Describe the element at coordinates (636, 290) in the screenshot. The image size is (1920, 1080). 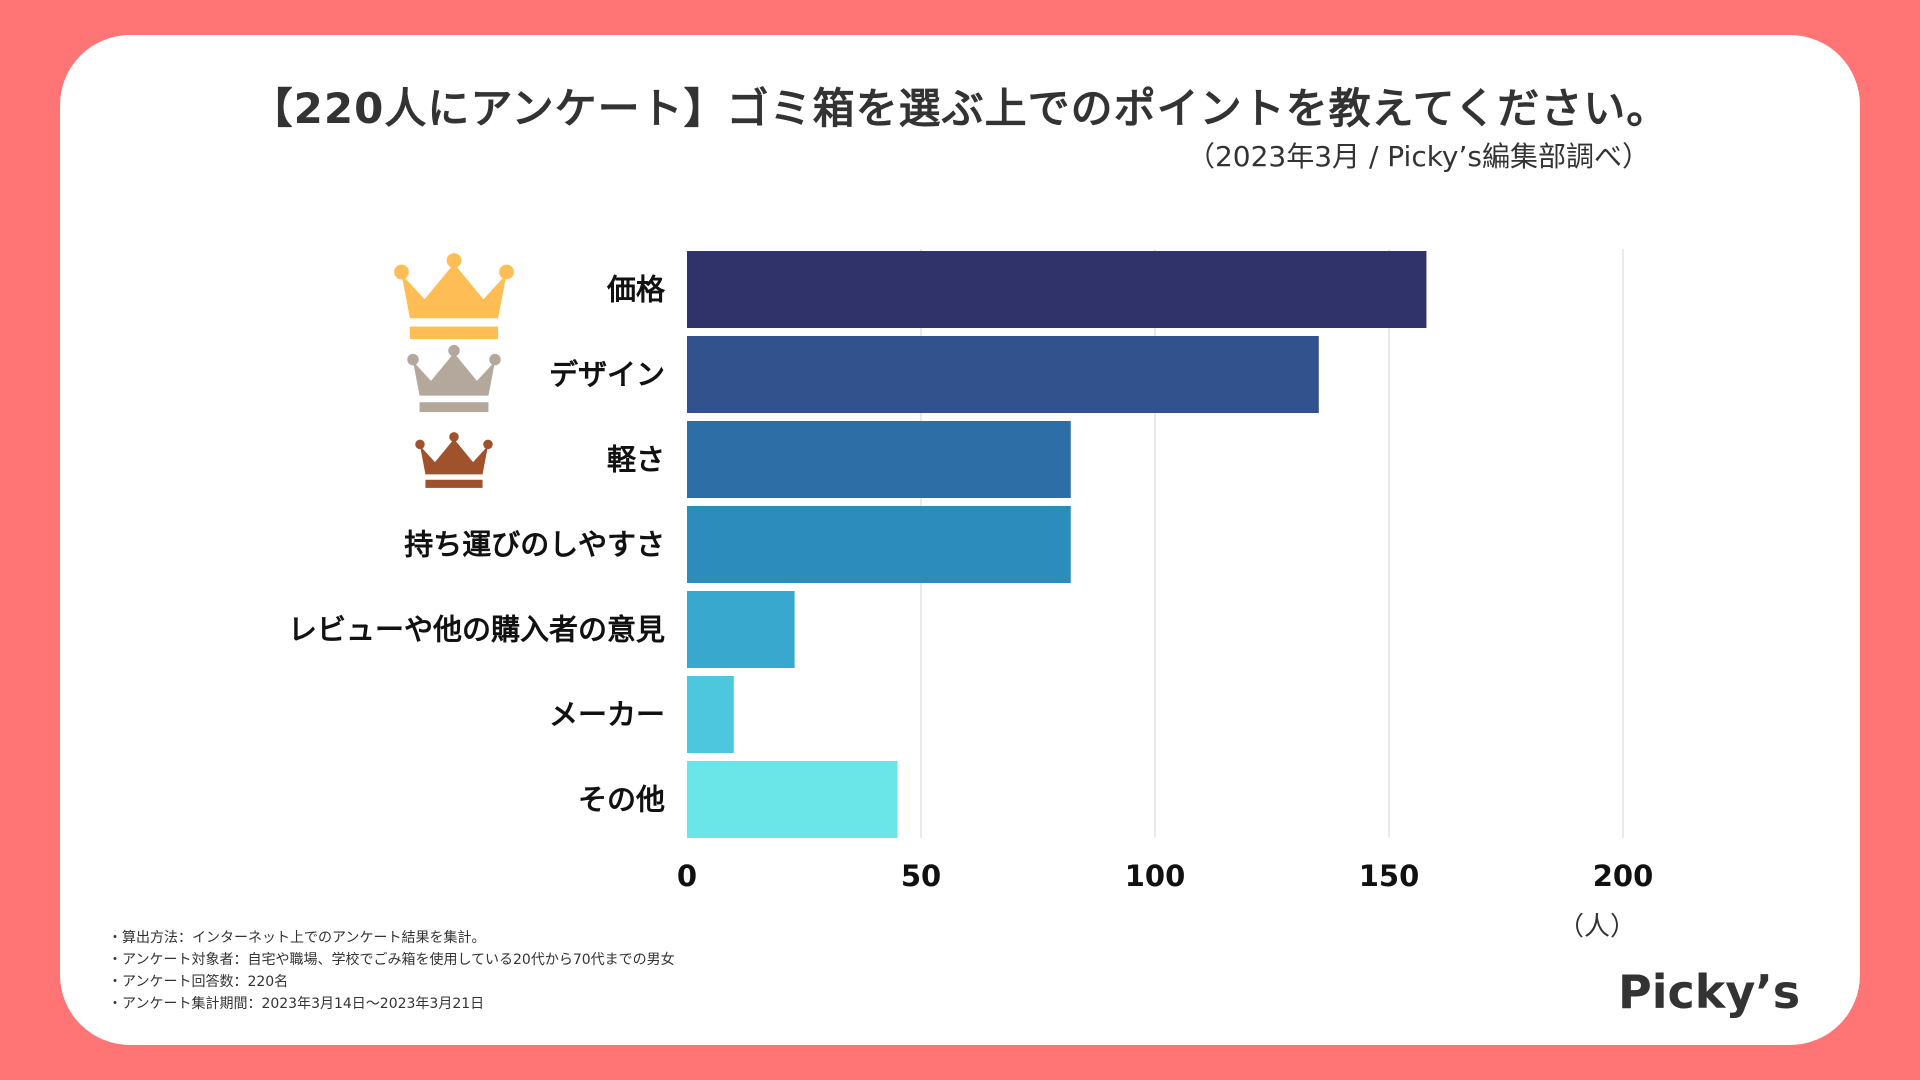
I see `category-label: 価格` at that location.